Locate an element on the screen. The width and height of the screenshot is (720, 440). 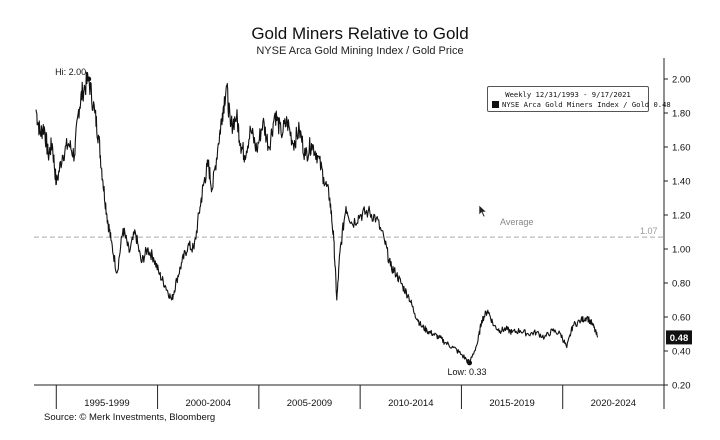
y-tick-label: 1.00 is located at coordinates (681, 249).